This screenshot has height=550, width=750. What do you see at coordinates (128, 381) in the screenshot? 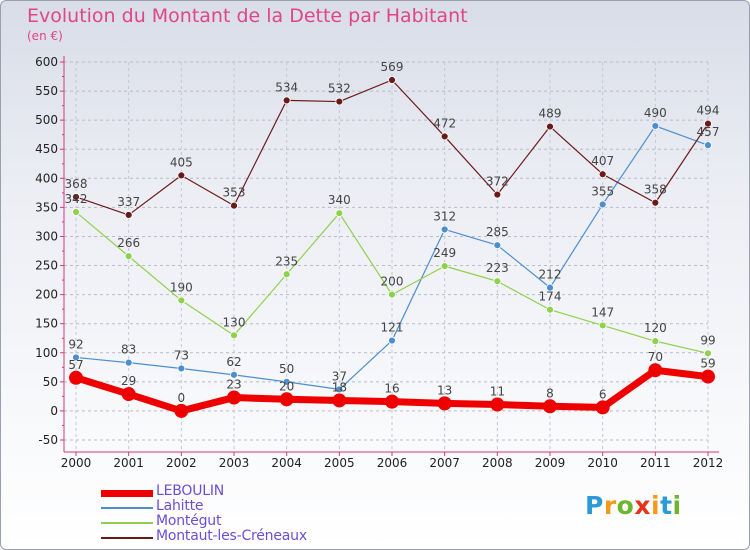
I see `data-label: 29` at bounding box center [128, 381].